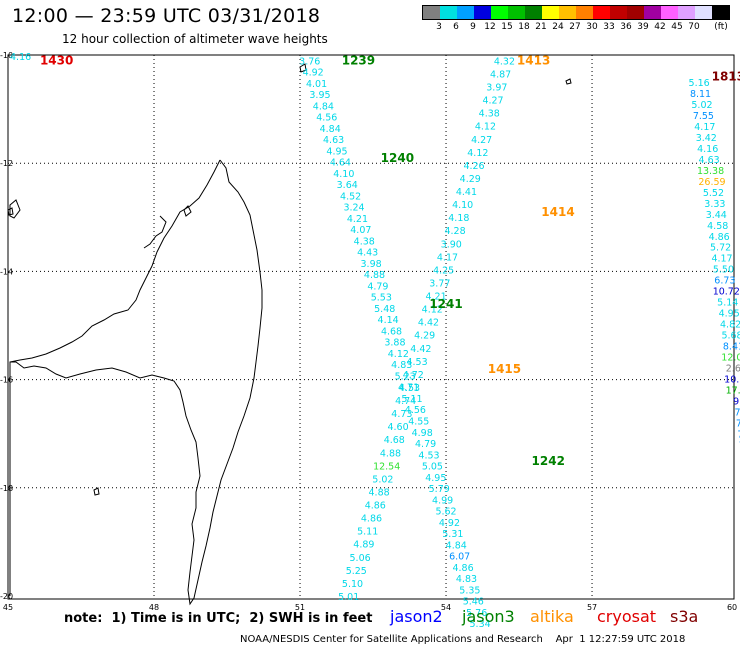 This screenshot has width=740, height=650. I want to click on wave-height-value: 12.54, so click(386, 466).